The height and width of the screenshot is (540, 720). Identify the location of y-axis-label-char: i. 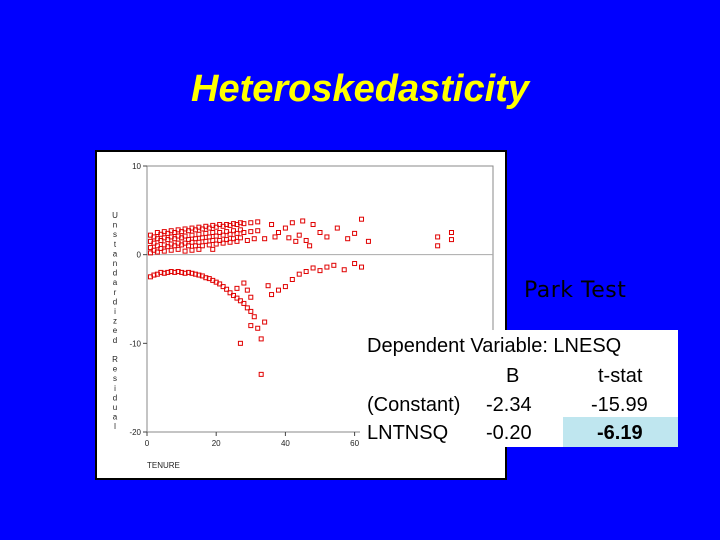
(115, 311).